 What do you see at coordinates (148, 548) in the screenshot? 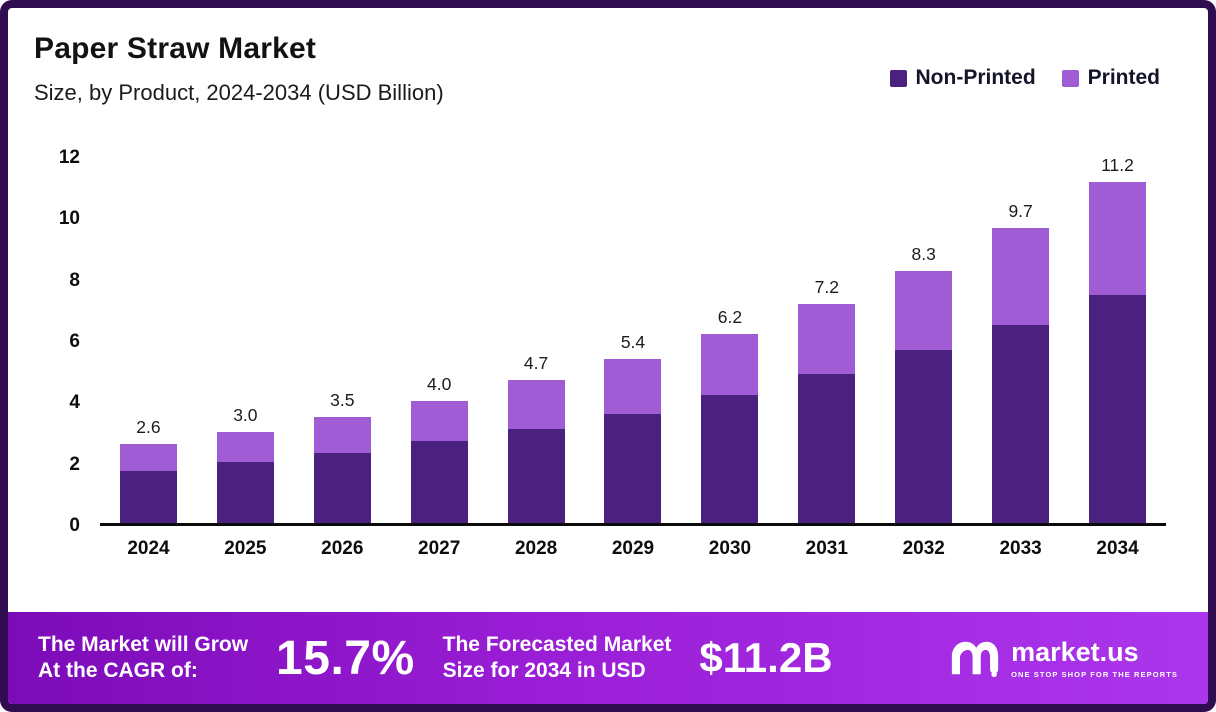
I see `x-tick-label: 2024` at bounding box center [148, 548].